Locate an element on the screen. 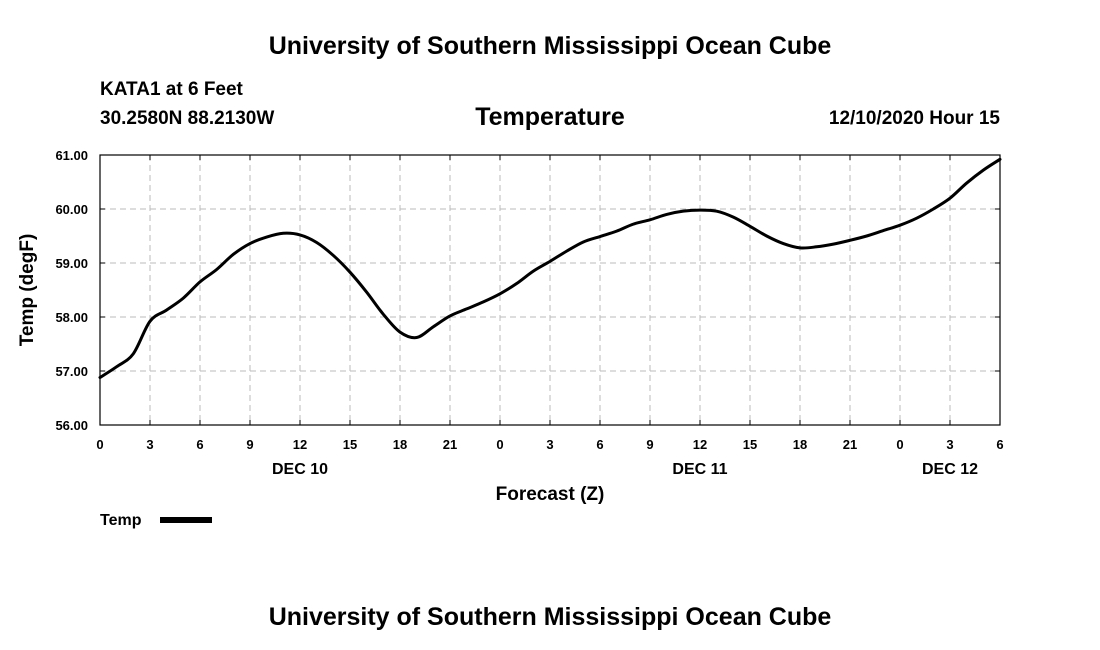  legend-line-swatch is located at coordinates (186, 520).